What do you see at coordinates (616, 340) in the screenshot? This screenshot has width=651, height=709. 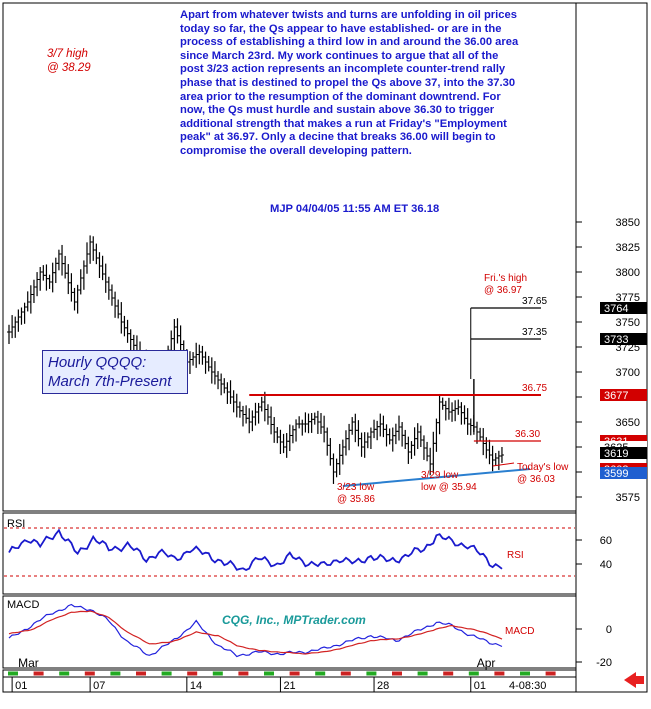 I see `svg-text: 3733` at bounding box center [616, 340].